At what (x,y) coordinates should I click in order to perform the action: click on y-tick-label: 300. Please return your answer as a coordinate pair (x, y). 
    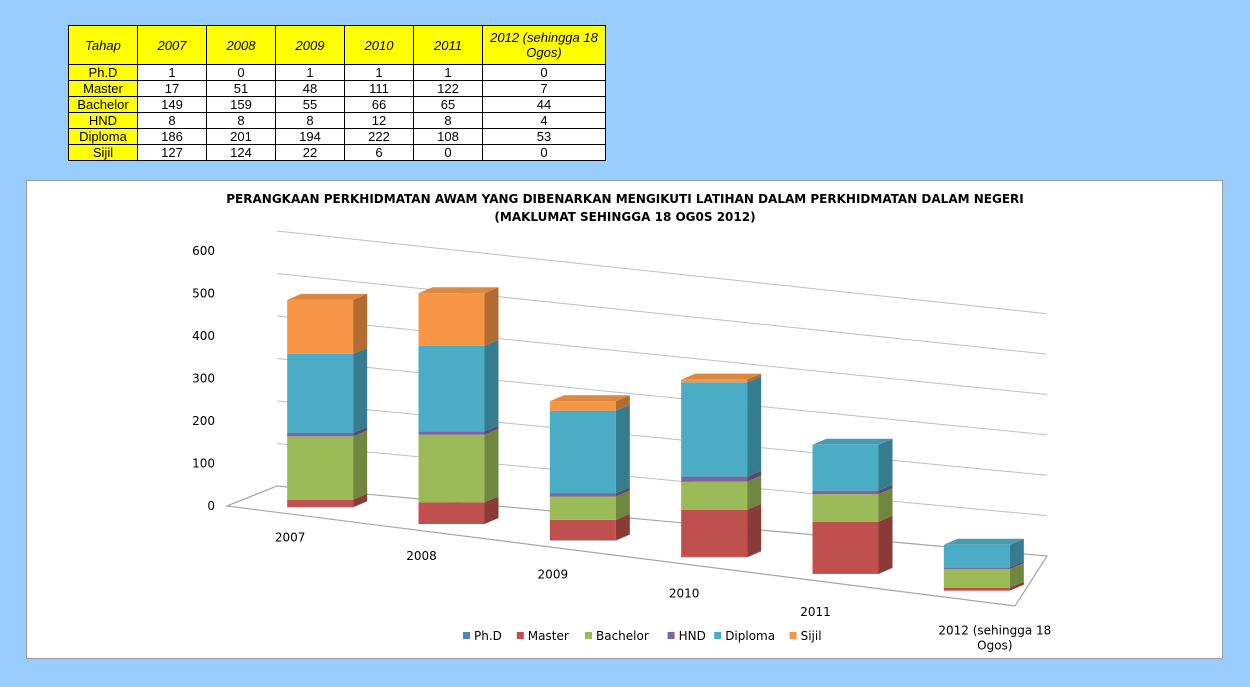
    Looking at the image, I should click on (203, 379).